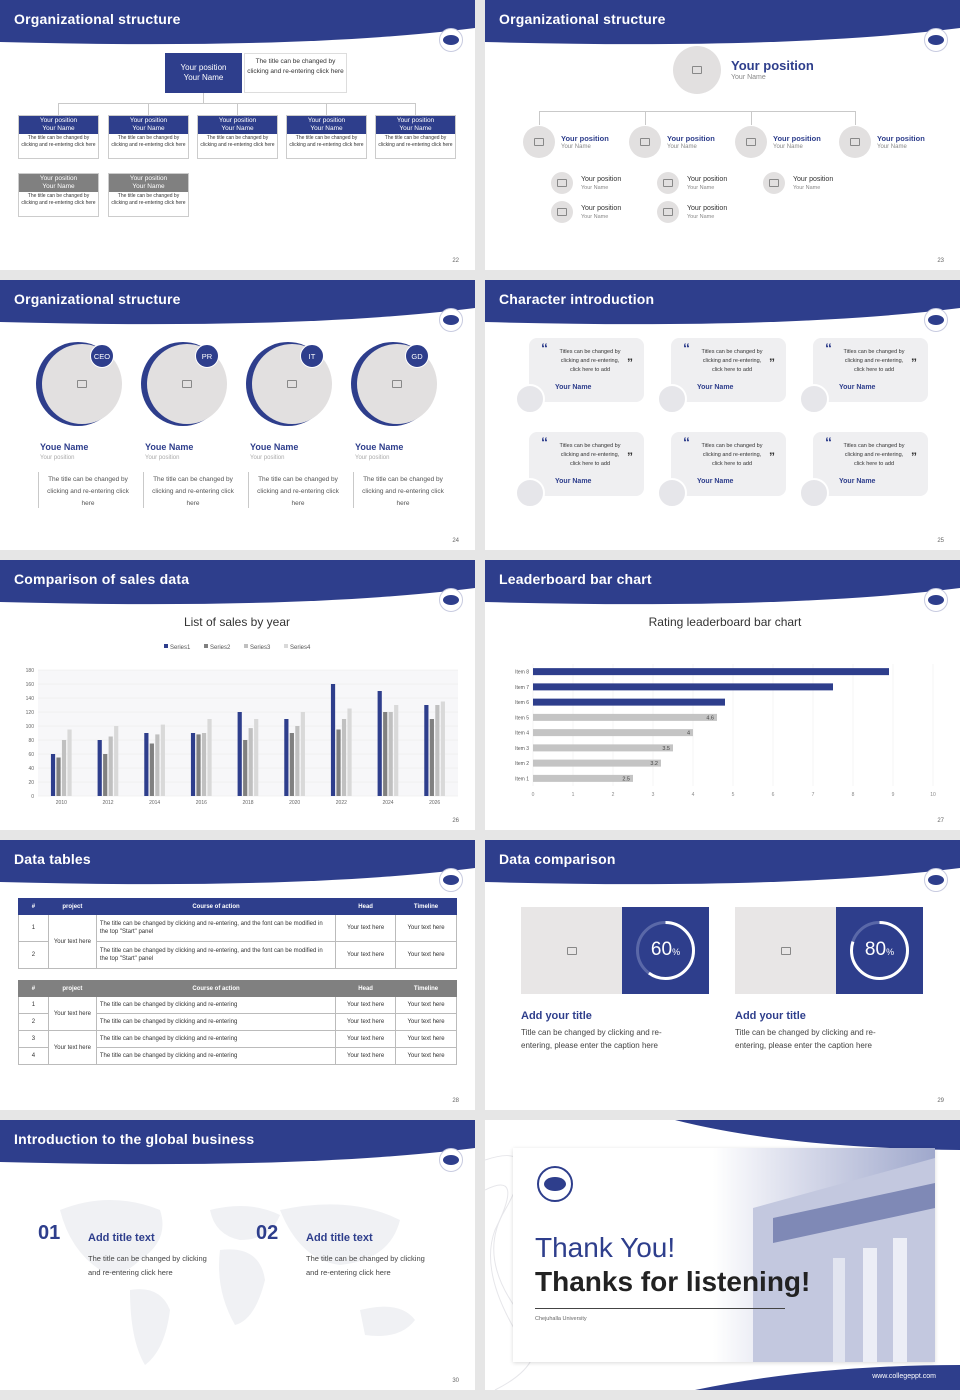  Describe the element at coordinates (107, 803) in the screenshot. I see `x-tick-label: 2012` at that location.